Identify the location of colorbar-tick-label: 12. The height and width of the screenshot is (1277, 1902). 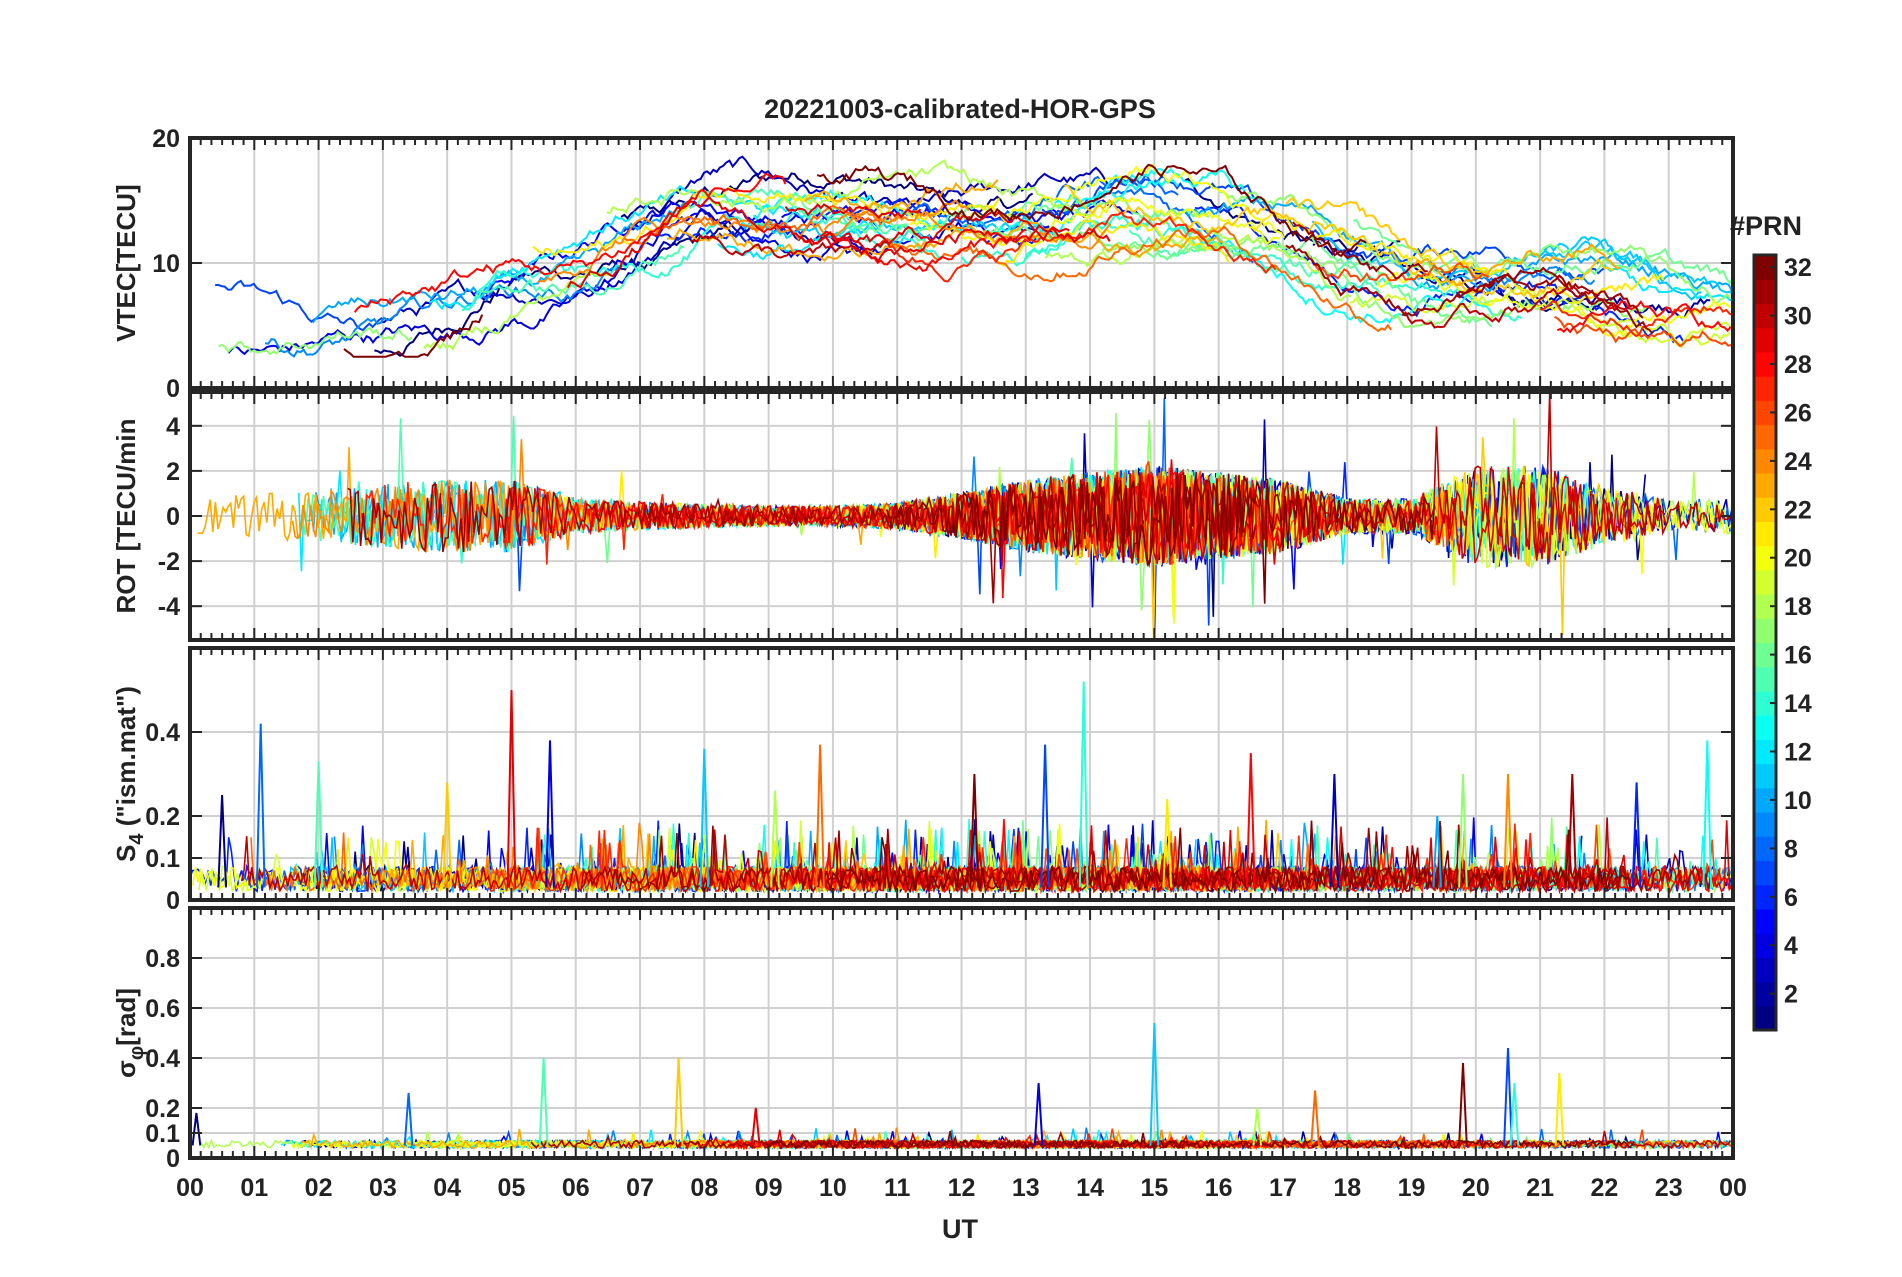
(1798, 752).